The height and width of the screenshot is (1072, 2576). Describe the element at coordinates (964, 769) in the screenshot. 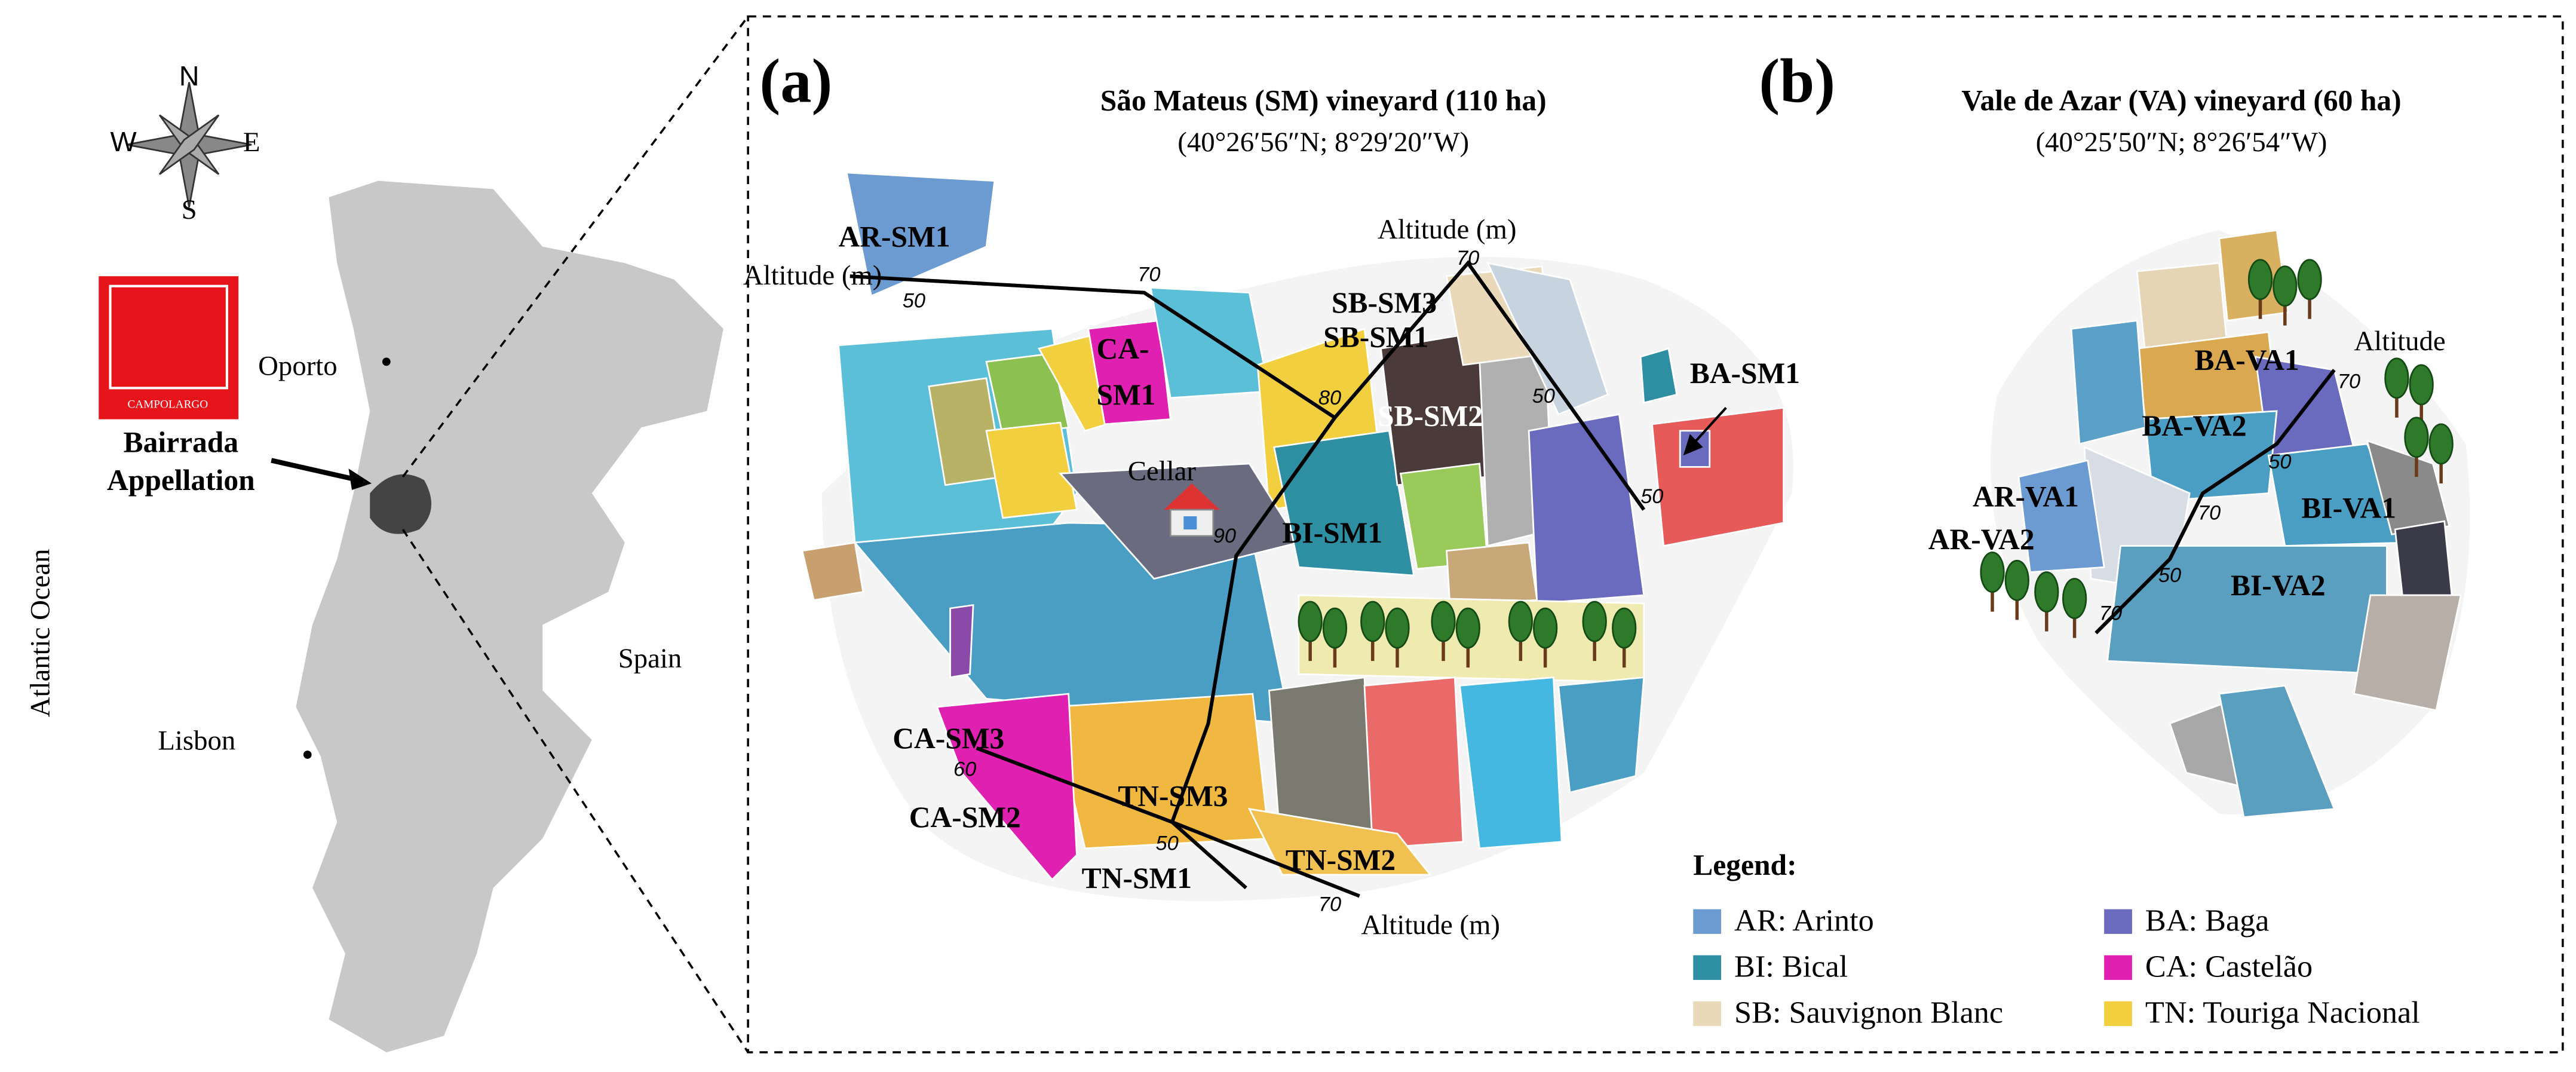

I see `contour-label: 60` at that location.